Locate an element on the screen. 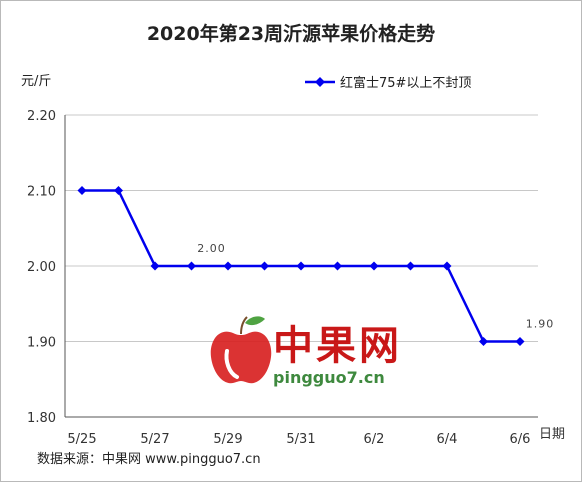  y-axis-label: 元/斤 is located at coordinates (36, 81).